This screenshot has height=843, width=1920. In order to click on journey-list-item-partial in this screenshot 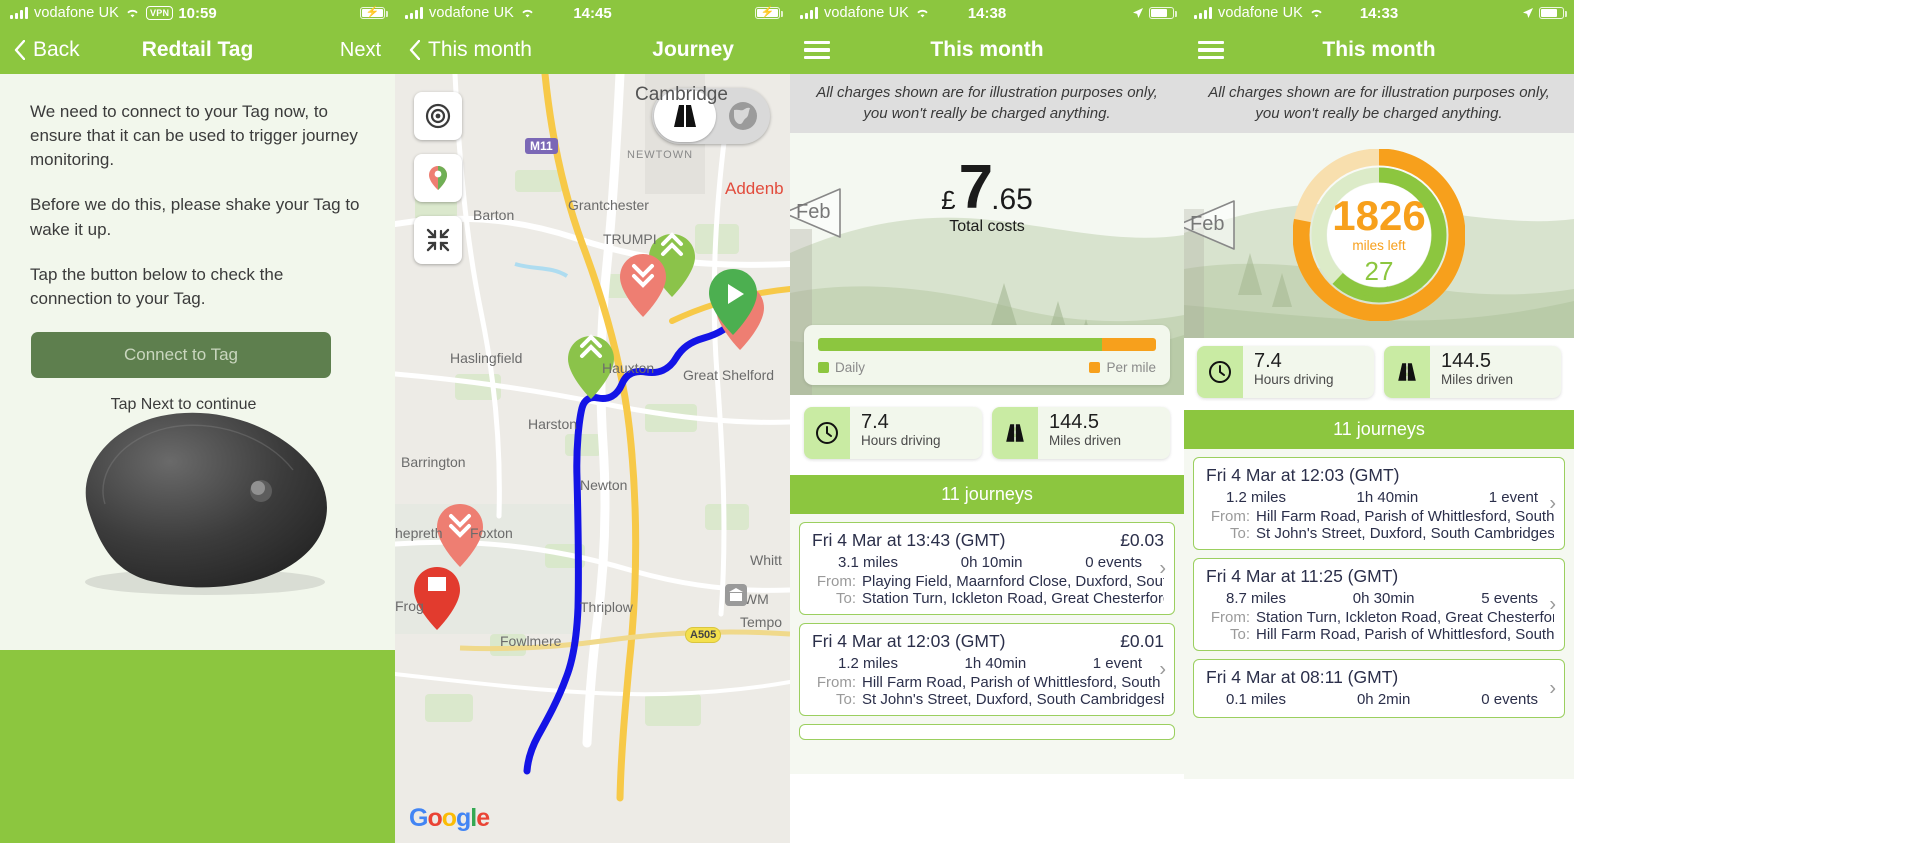, I will do `click(987, 732)`.